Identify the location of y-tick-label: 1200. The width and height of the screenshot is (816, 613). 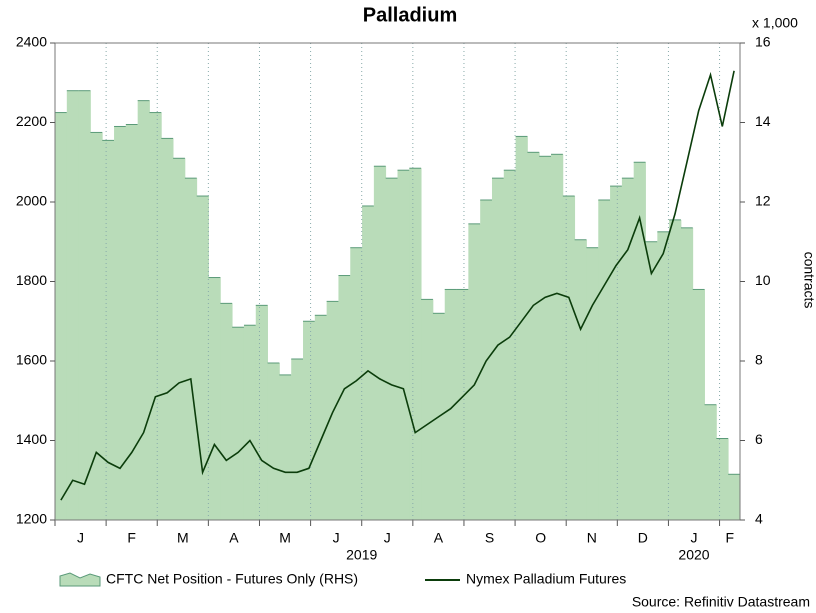
(31, 519).